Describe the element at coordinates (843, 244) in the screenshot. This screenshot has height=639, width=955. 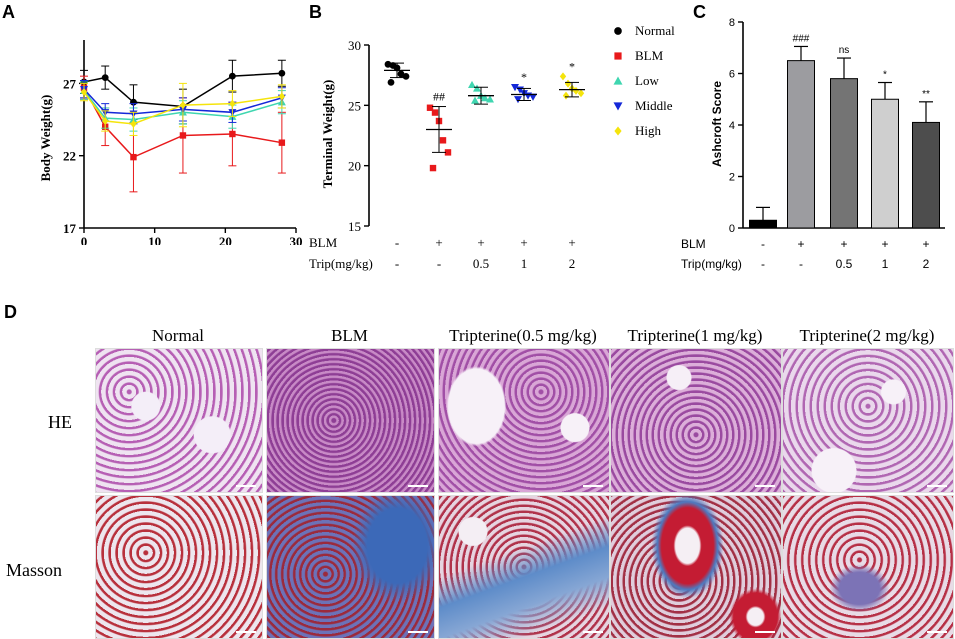
I see `low-blm-value: +` at that location.